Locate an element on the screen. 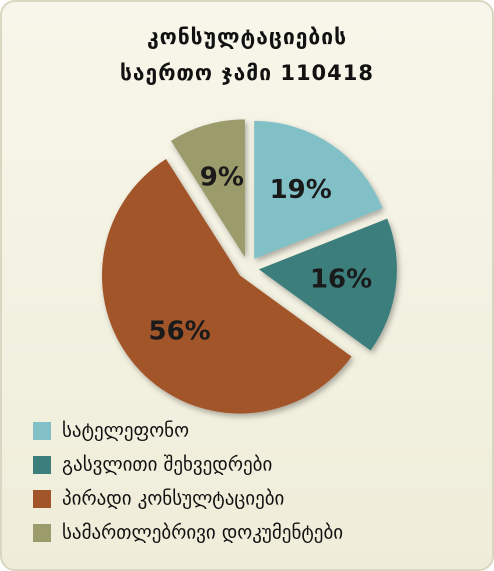 This screenshot has width=494, height=571. legend-label: პირადი კონსულტაციები is located at coordinates (173, 499).